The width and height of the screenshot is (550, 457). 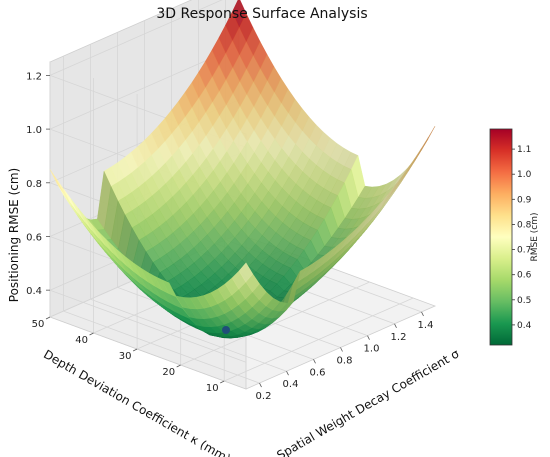 What do you see at coordinates (524, 326) in the screenshot?
I see `colorbar-tick-label: 0.4` at bounding box center [524, 326].